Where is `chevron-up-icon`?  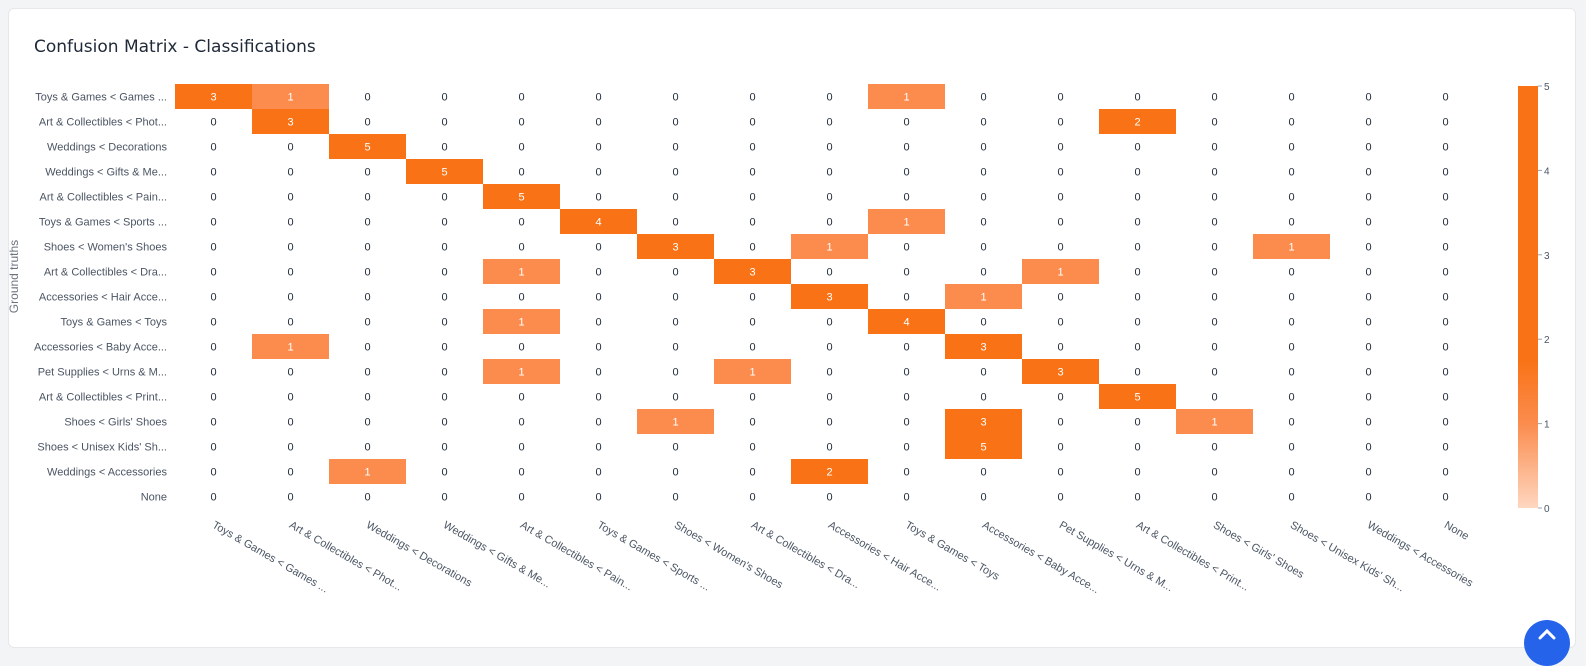 chevron-up-icon is located at coordinates (1547, 634).